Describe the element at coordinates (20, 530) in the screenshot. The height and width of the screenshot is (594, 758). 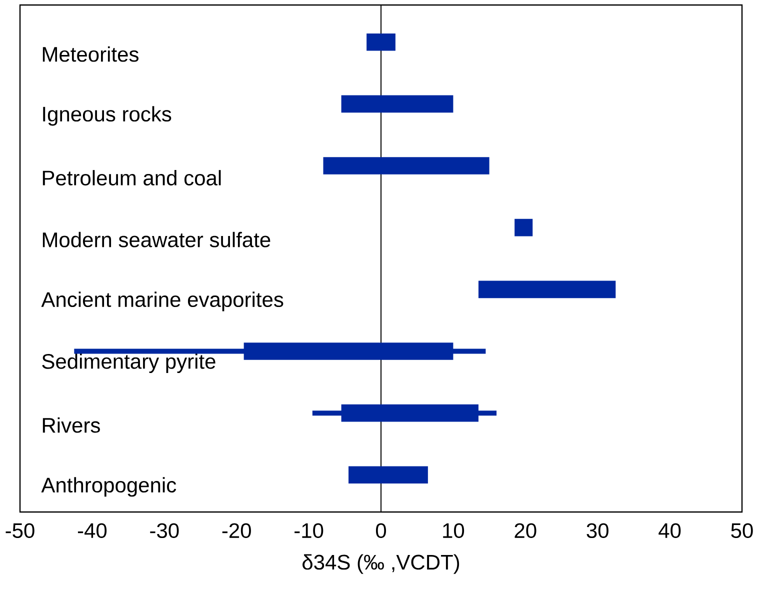
I see `x-tick-label: -50` at that location.